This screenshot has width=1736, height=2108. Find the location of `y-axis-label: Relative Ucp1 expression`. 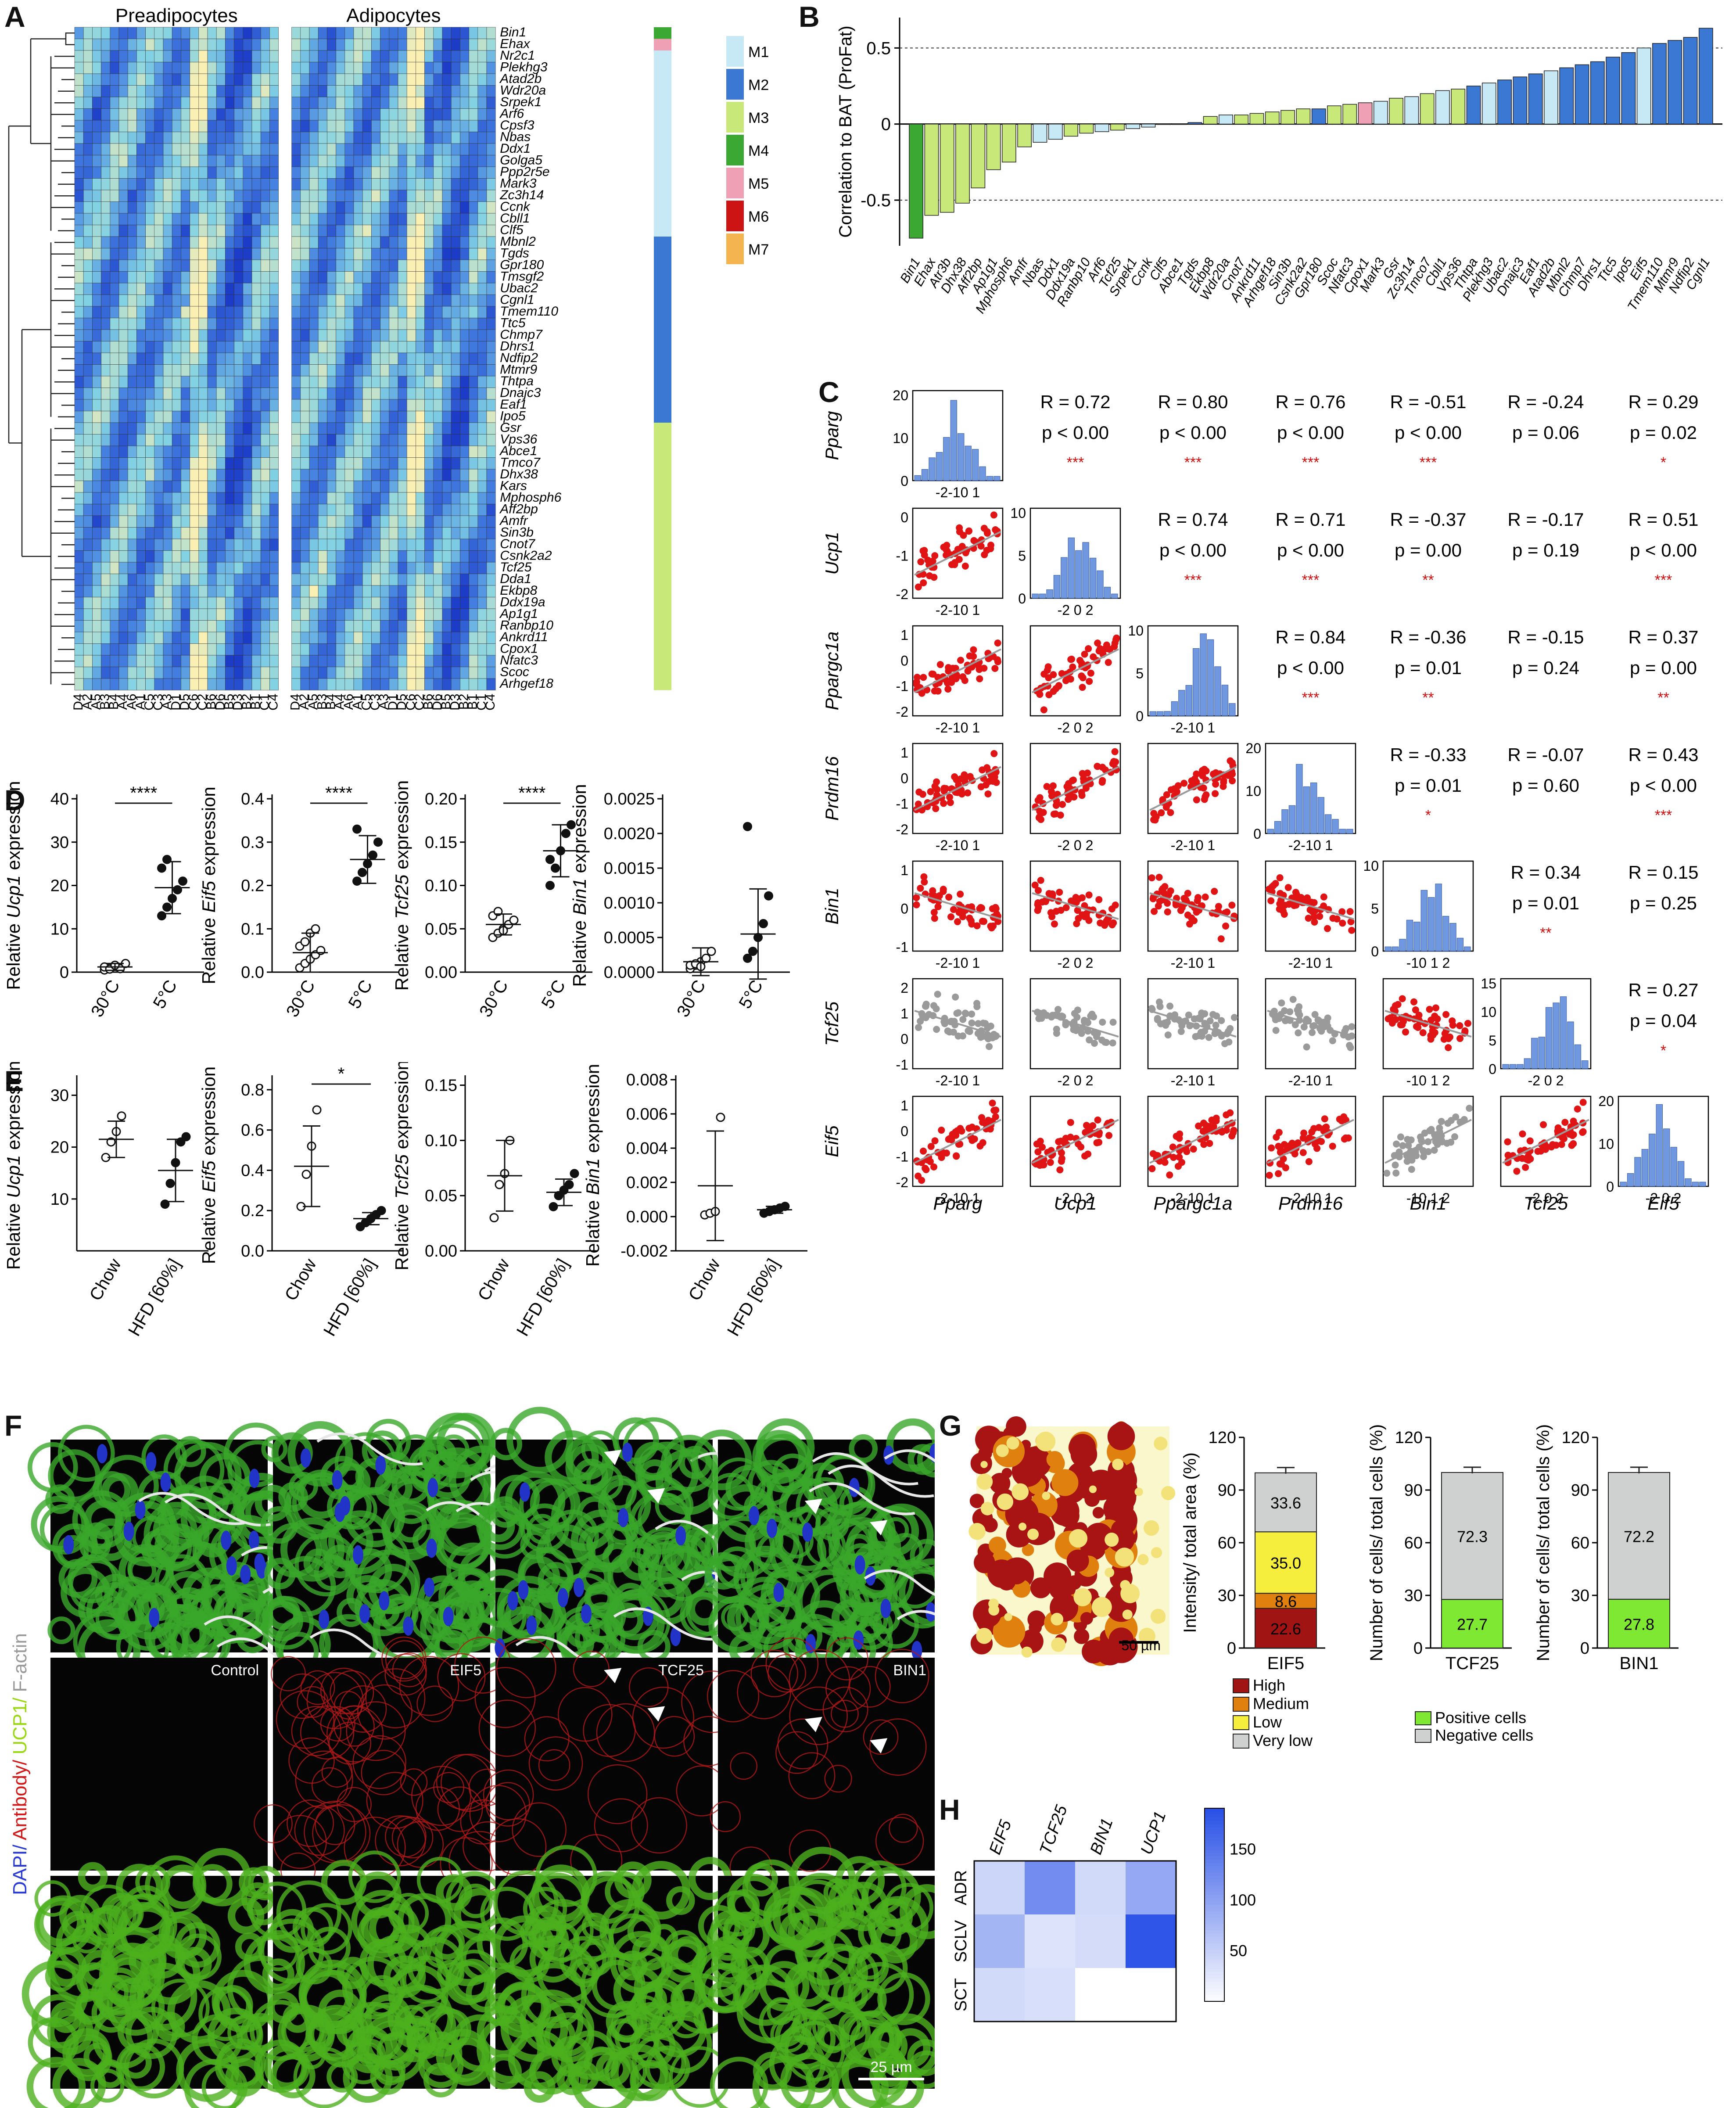

y-axis-label: Relative Ucp1 expression is located at coordinates (13, 1166).